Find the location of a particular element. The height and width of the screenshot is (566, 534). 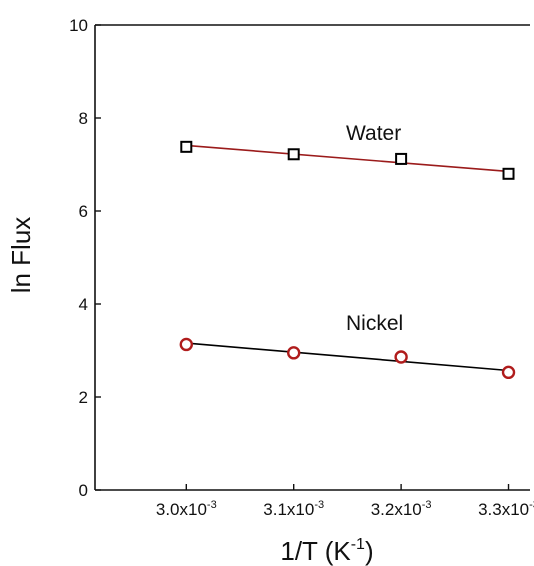

x-axis-title-exponent: -1 is located at coordinates (358, 544).